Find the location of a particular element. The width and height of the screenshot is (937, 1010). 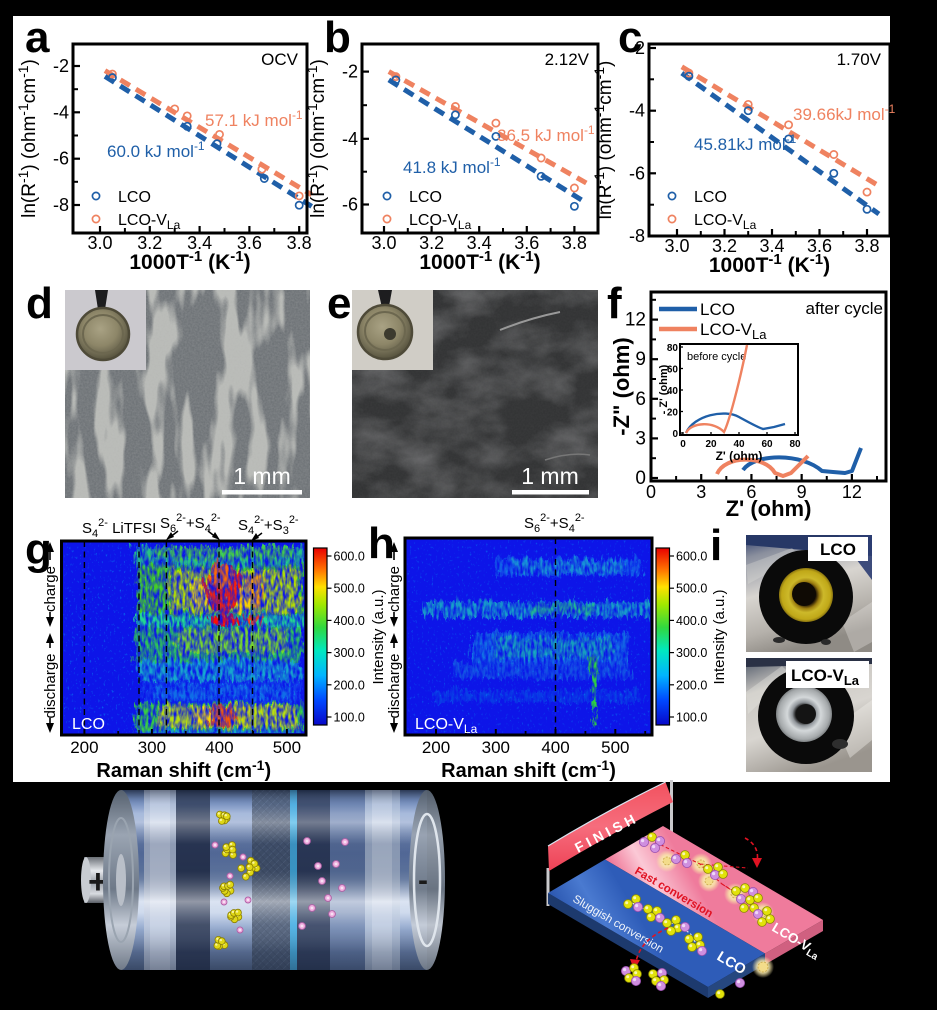

svg-text: 3.8 is located at coordinates (299, 243).